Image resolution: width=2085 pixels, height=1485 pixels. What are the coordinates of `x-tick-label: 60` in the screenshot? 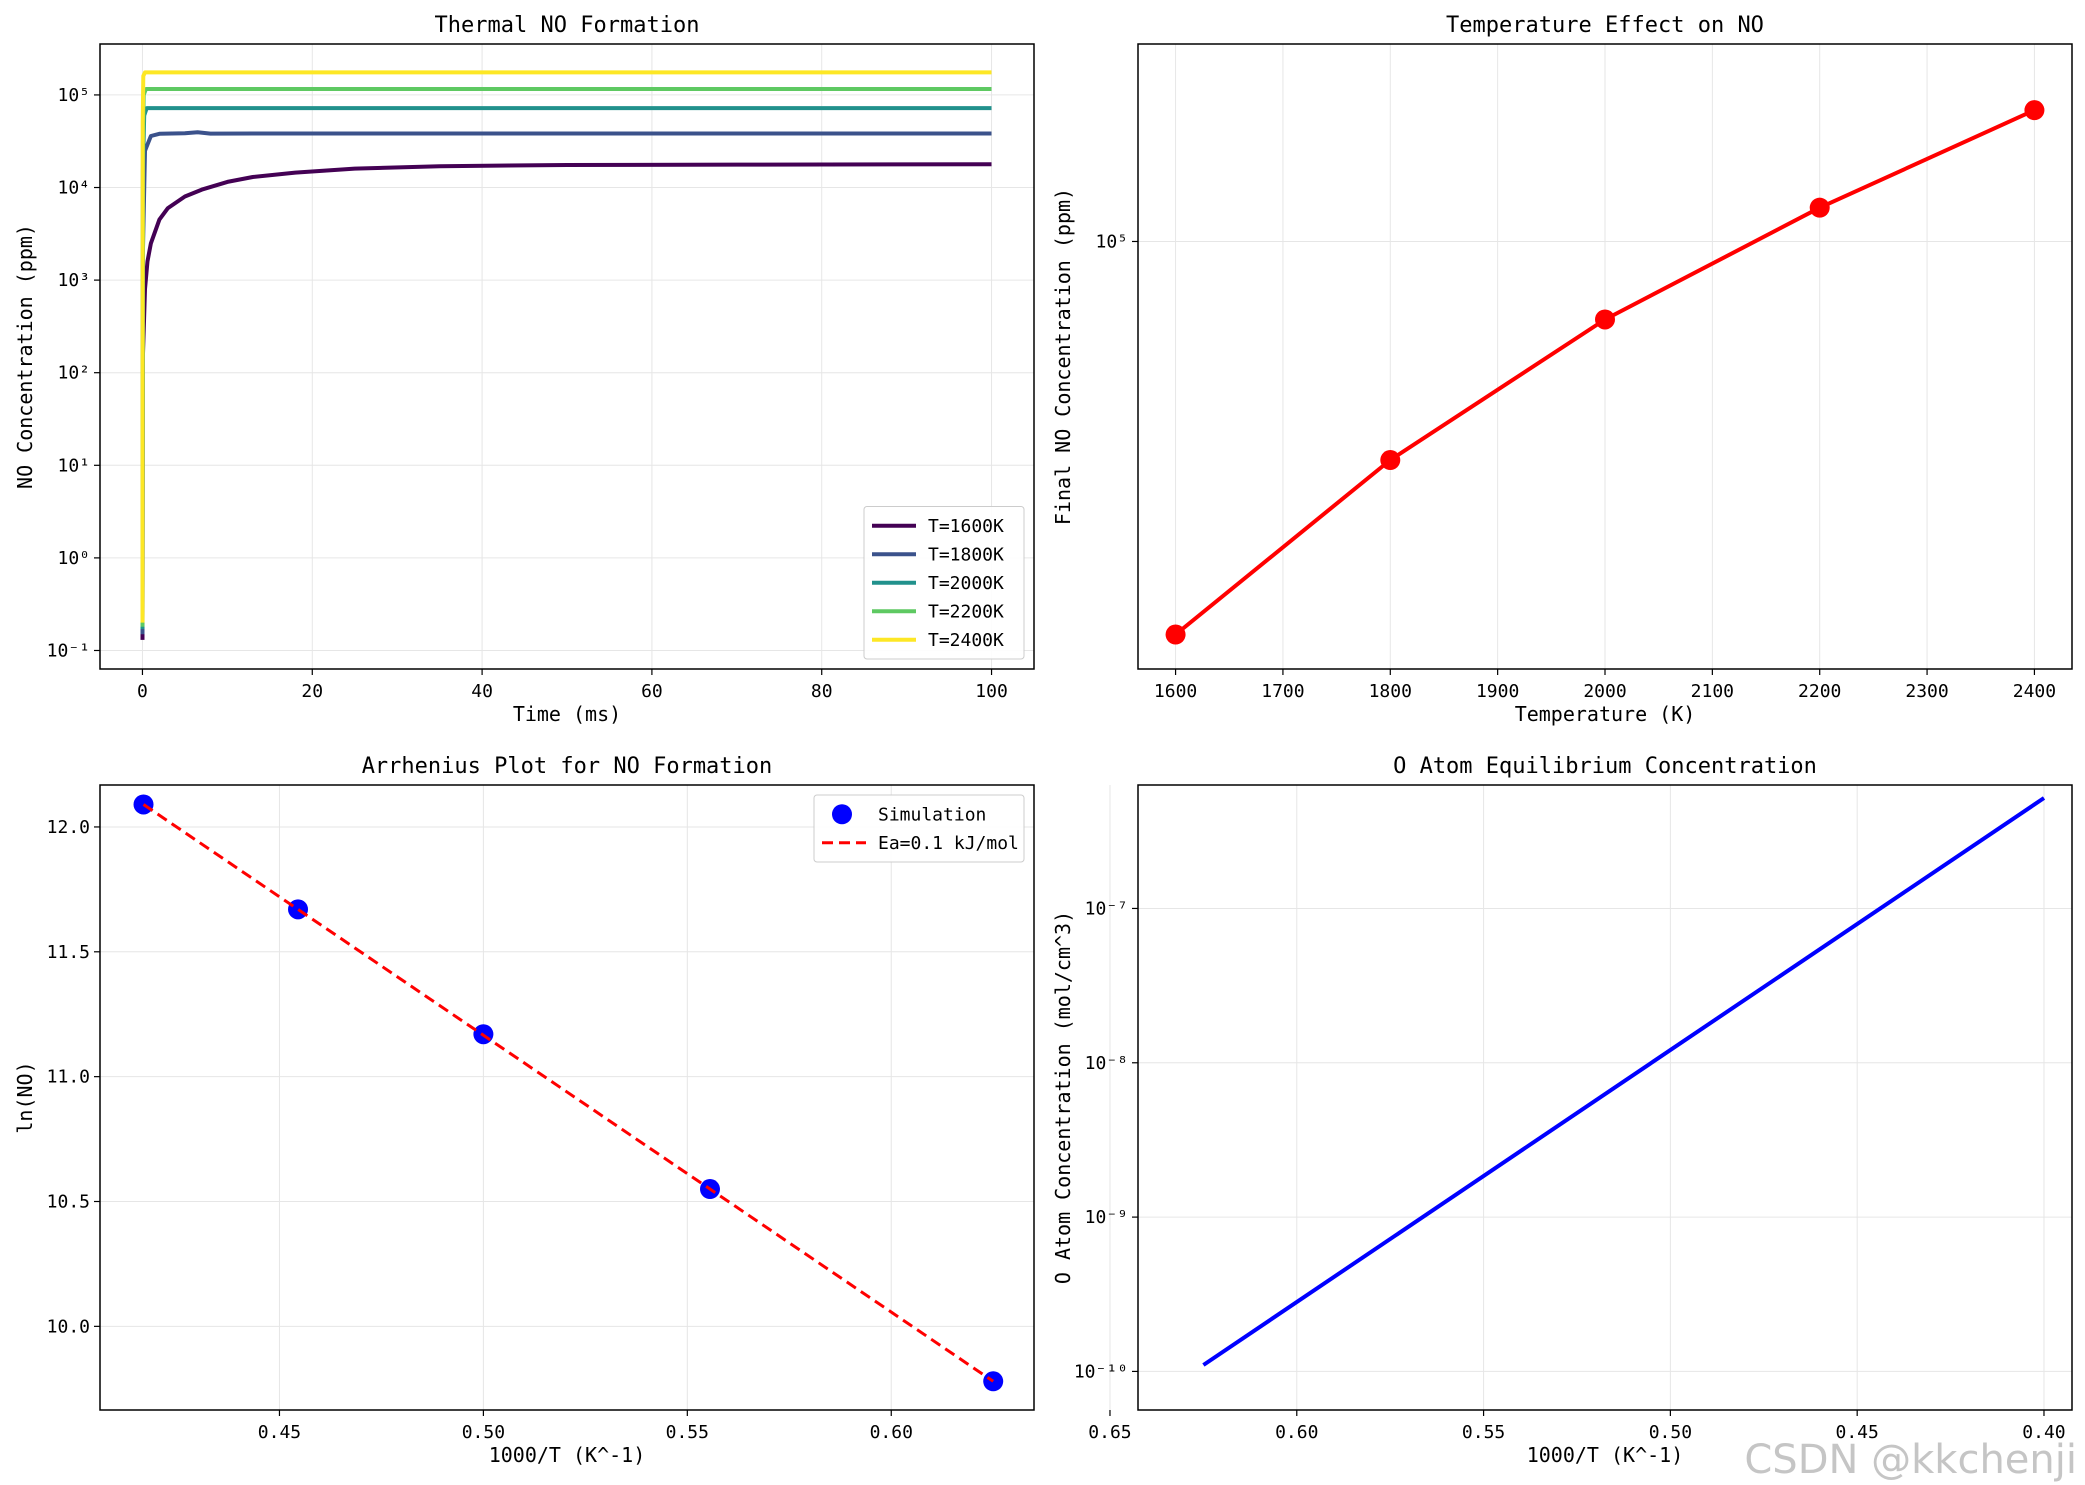 It's located at (652, 691).